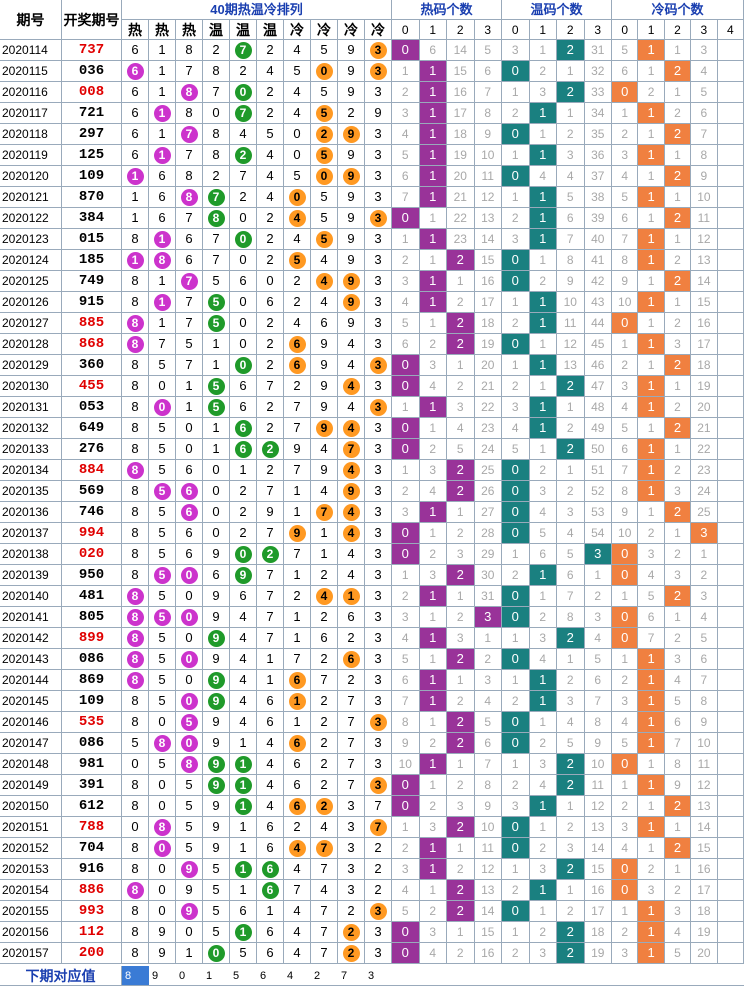  I want to click on warm-count-cell: 37, so click(598, 176).